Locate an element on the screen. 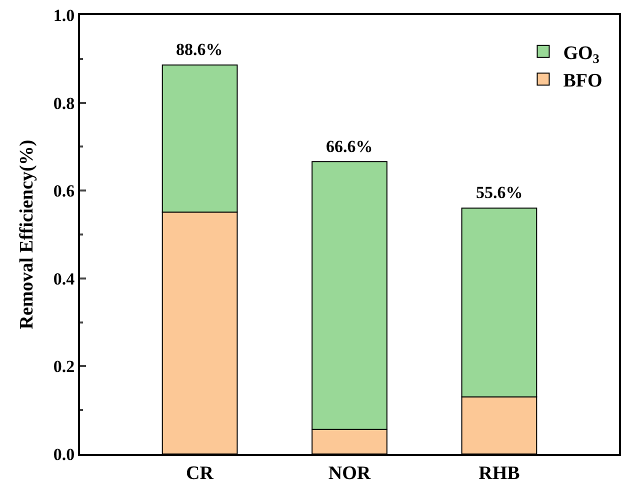  y-tick-label: 0.6 is located at coordinates (64, 191).